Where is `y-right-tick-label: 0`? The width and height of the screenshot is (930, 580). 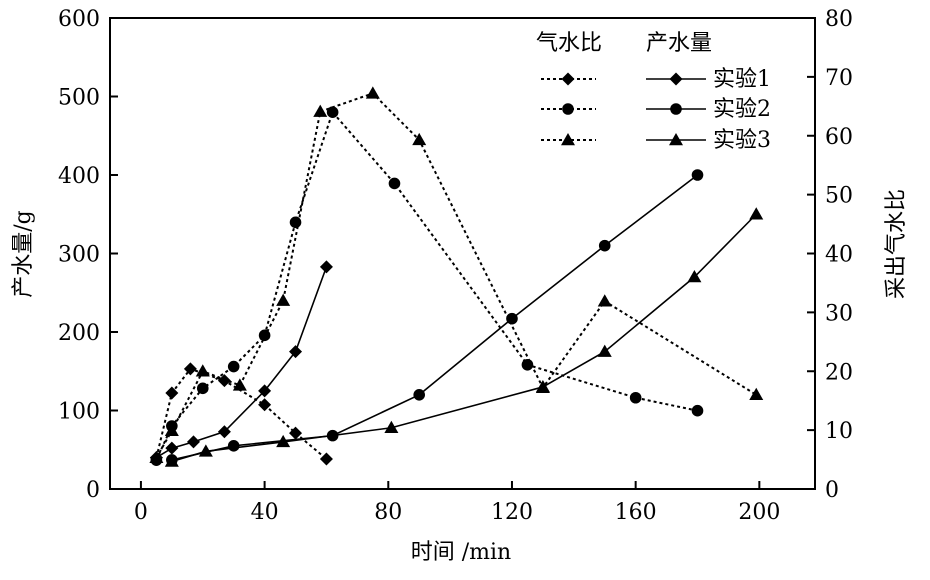
y-right-tick-label: 0 is located at coordinates (832, 490).